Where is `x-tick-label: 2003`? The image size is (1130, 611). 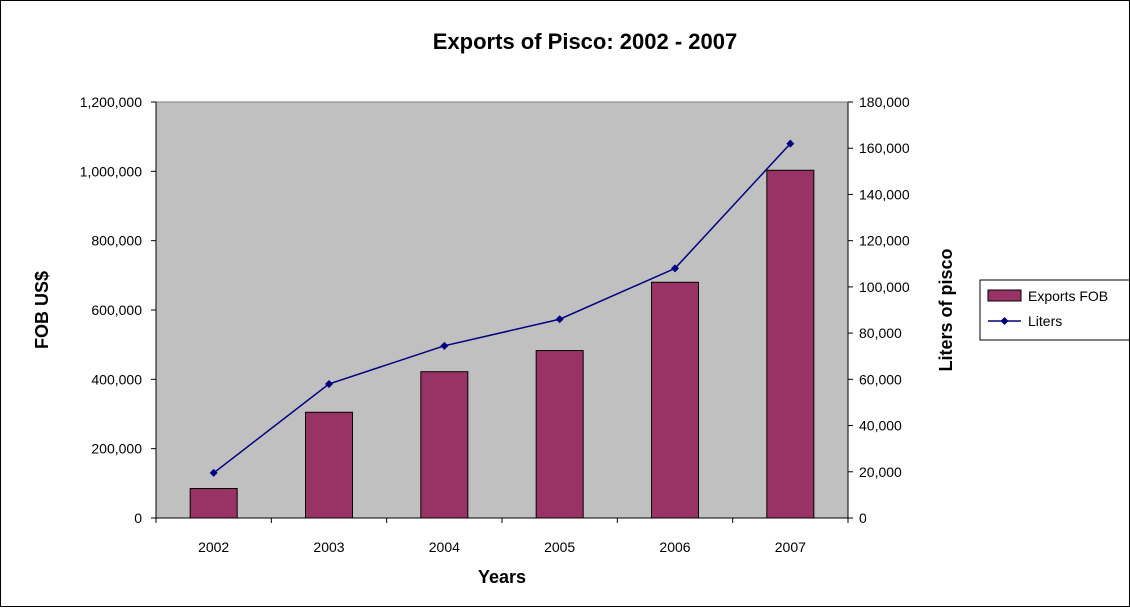 x-tick-label: 2003 is located at coordinates (328, 547).